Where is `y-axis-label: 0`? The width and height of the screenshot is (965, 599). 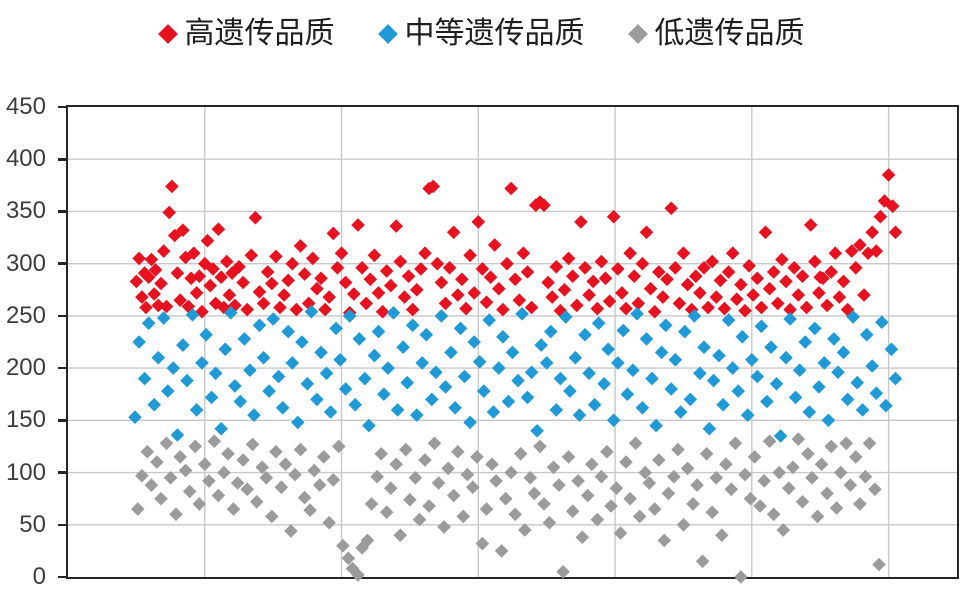 y-axis-label: 0 is located at coordinates (39, 576).